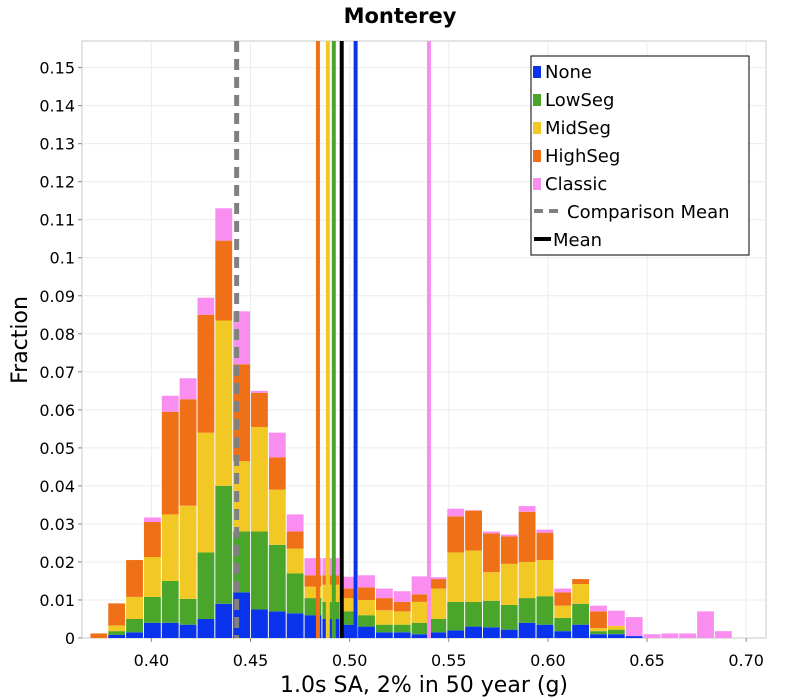 The image size is (800, 700). What do you see at coordinates (449, 660) in the screenshot?
I see `x-tick-label: 0.55` at bounding box center [449, 660].